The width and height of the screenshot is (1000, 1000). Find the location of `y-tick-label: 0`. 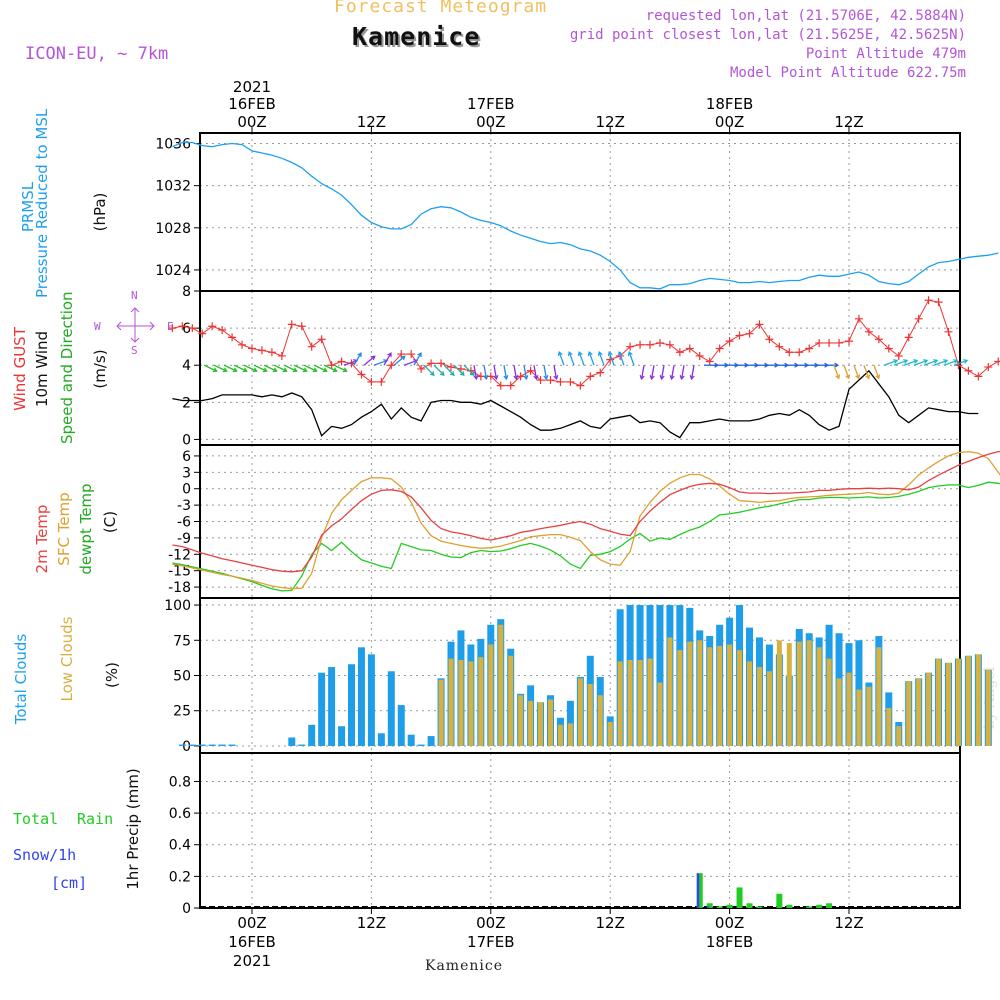

y-tick-label: 0 is located at coordinates (186, 440).